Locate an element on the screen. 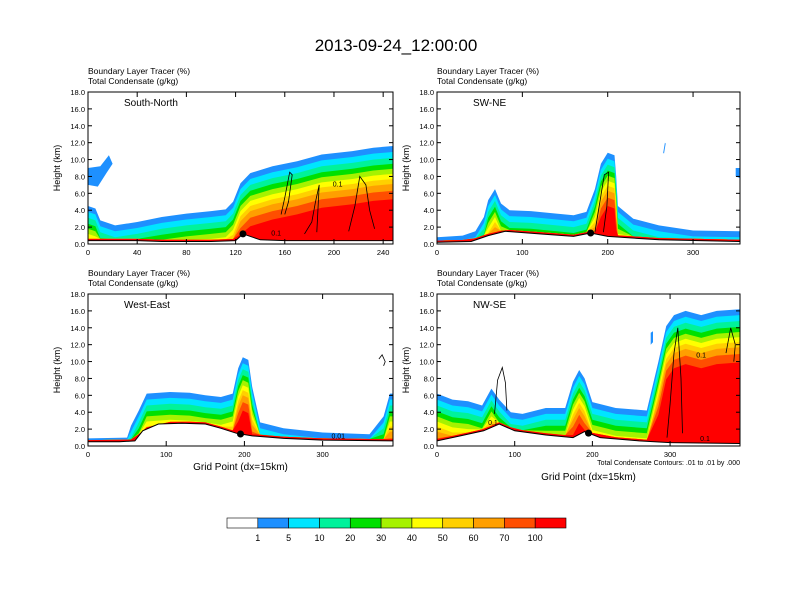  x-tick-label: 300 is located at coordinates (693, 252).